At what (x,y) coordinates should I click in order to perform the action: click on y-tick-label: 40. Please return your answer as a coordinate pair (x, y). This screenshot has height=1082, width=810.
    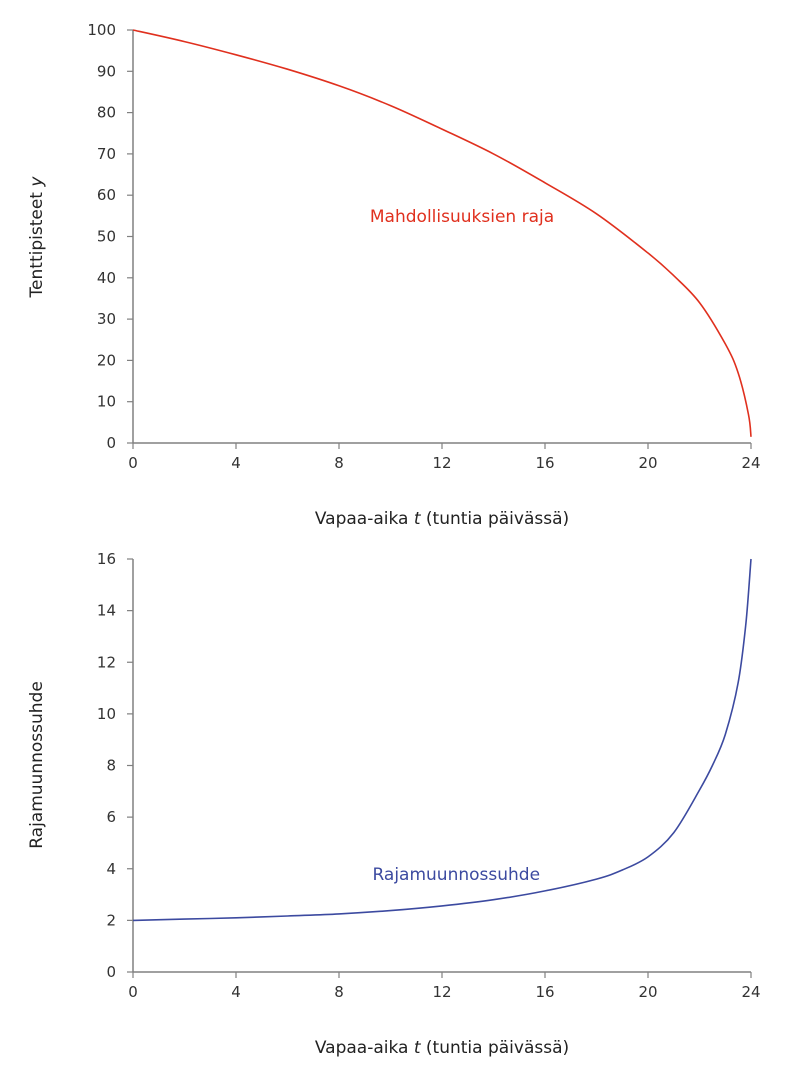
    Looking at the image, I should click on (106, 278).